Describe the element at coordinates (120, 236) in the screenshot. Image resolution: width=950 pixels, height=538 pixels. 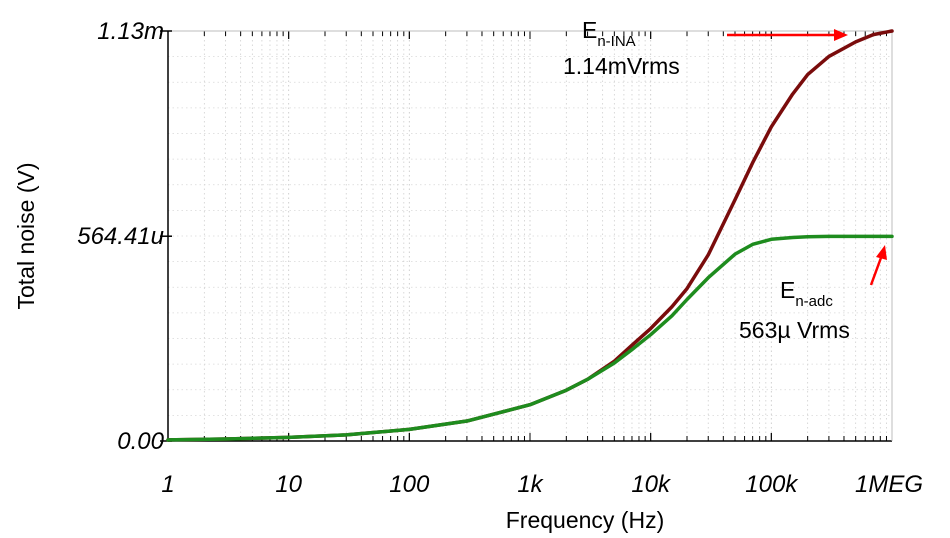
I see `y-tick-label: 564.41u` at that location.